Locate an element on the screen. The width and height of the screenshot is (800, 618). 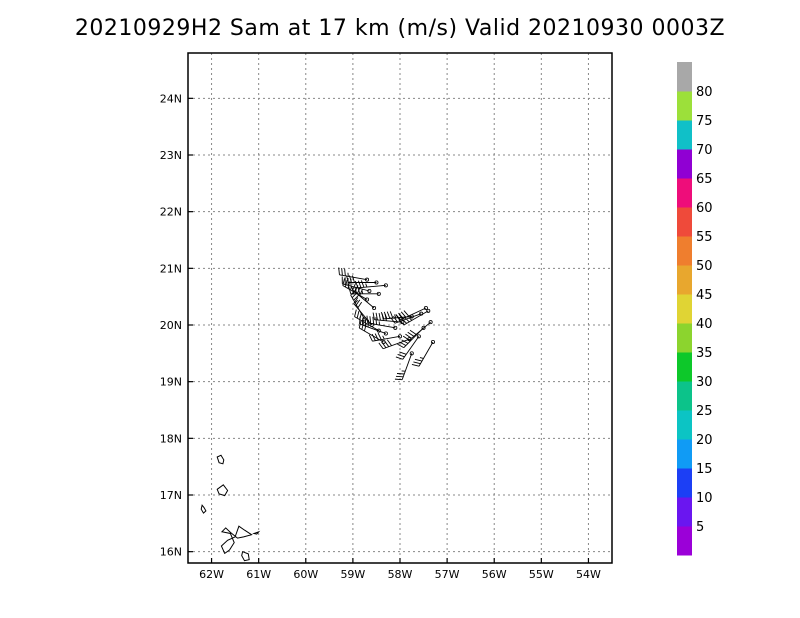
colorbar-label: 20 is located at coordinates (704, 440).